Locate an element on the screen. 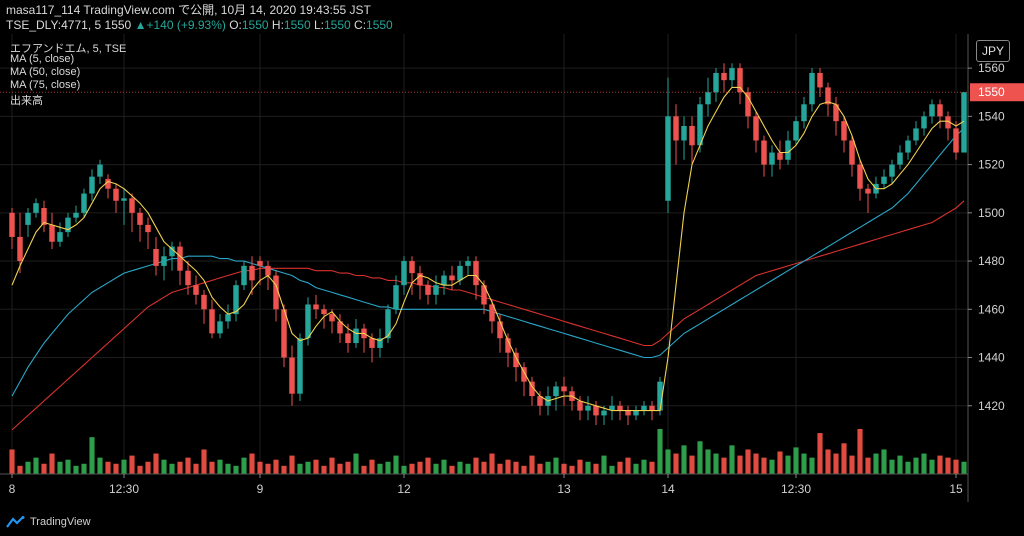  legend-volume: 出来高 is located at coordinates (26, 101).